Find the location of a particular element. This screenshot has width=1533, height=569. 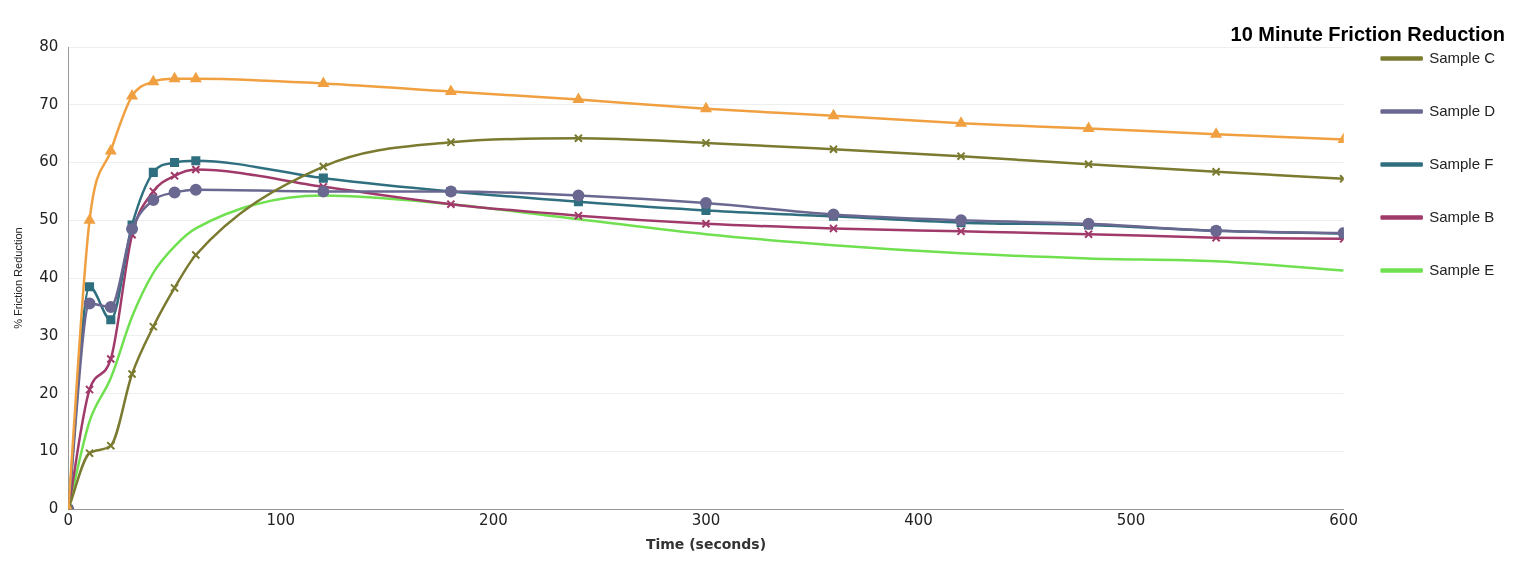

x-tick-label: 100 is located at coordinates (281, 520).